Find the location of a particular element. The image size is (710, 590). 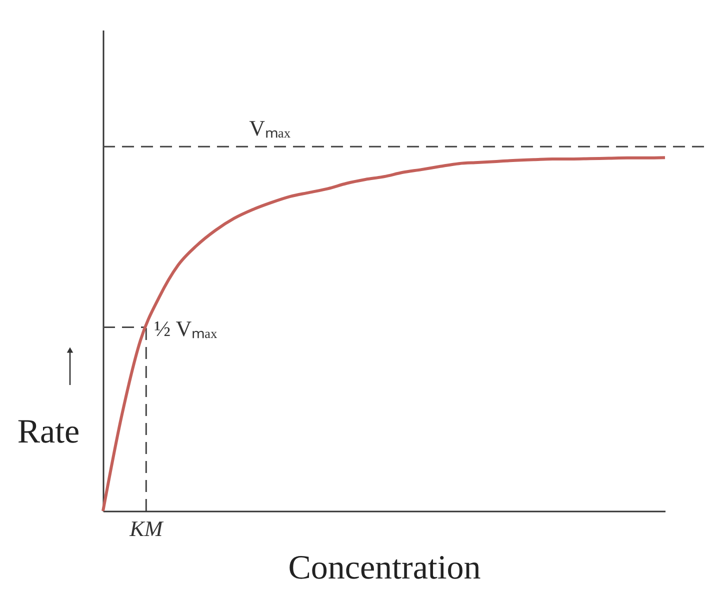

ref-line-label: ½ Vₘₐₓ is located at coordinates (186, 329).